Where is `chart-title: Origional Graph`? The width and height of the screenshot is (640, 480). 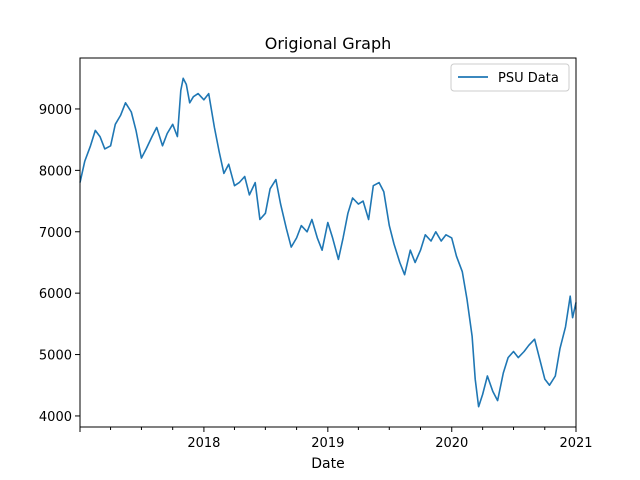 chart-title: Origional Graph is located at coordinates (328, 43).